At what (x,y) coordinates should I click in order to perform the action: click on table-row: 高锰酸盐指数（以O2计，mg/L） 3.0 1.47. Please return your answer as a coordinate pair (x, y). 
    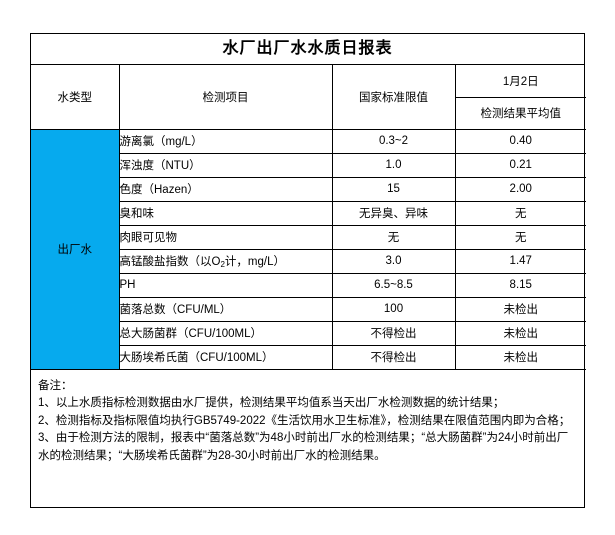
    Looking at the image, I should click on (308, 261).